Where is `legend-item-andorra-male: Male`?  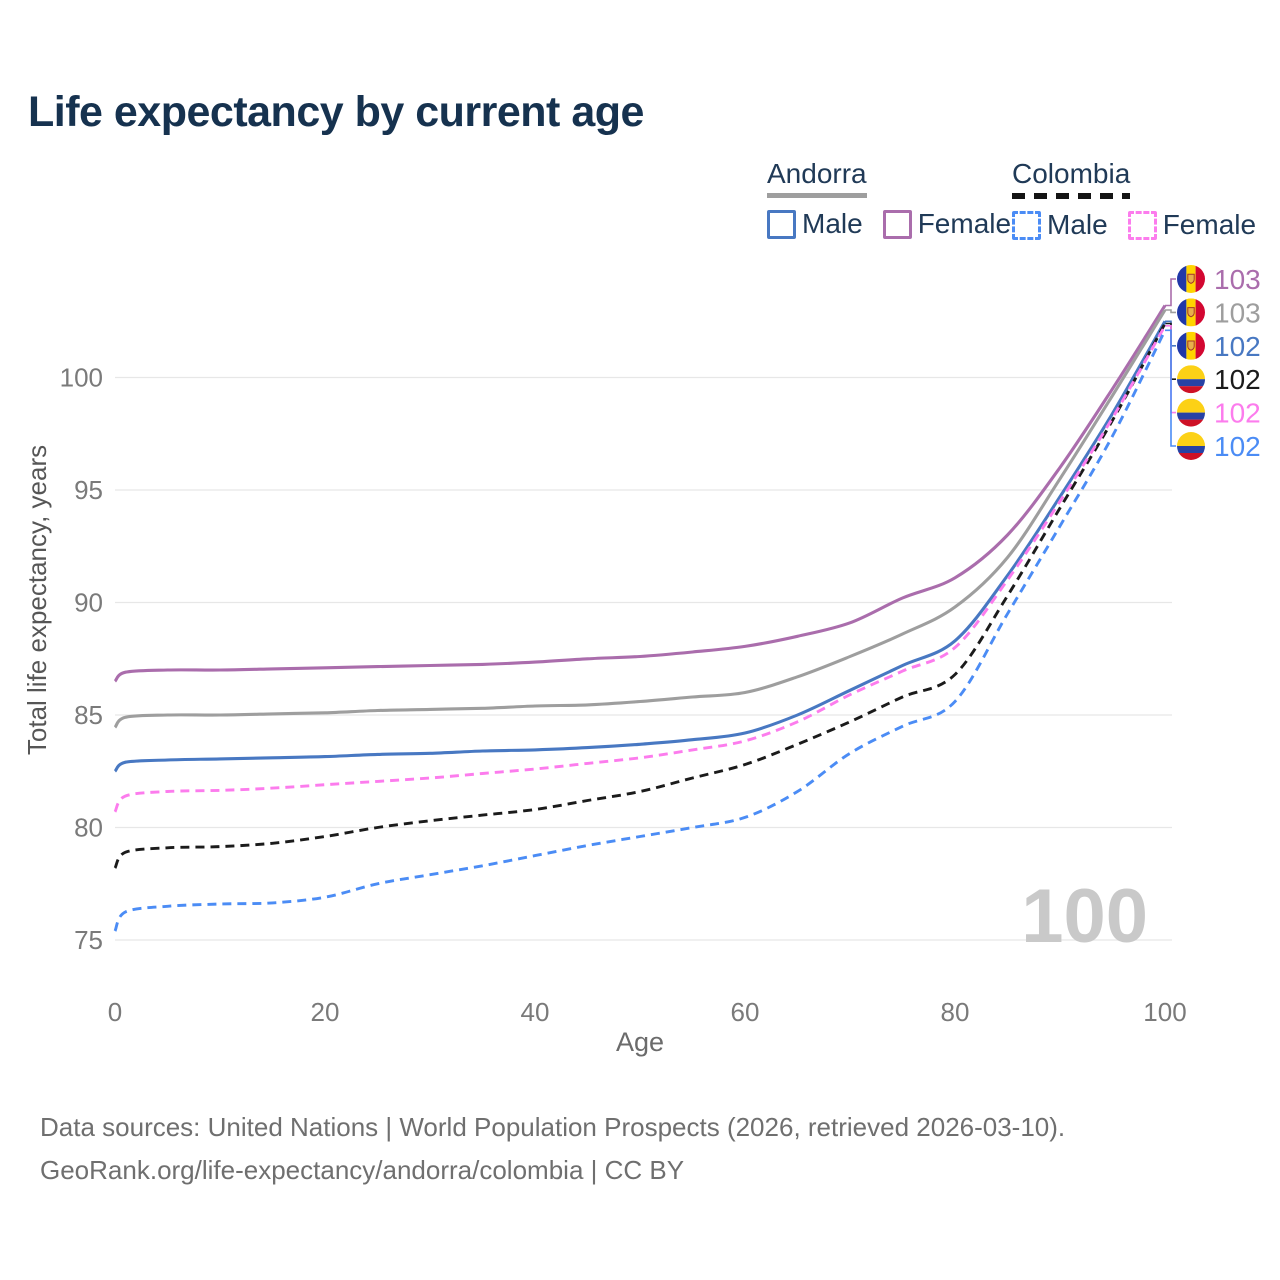 legend-item-andorra-male: Male is located at coordinates (815, 224).